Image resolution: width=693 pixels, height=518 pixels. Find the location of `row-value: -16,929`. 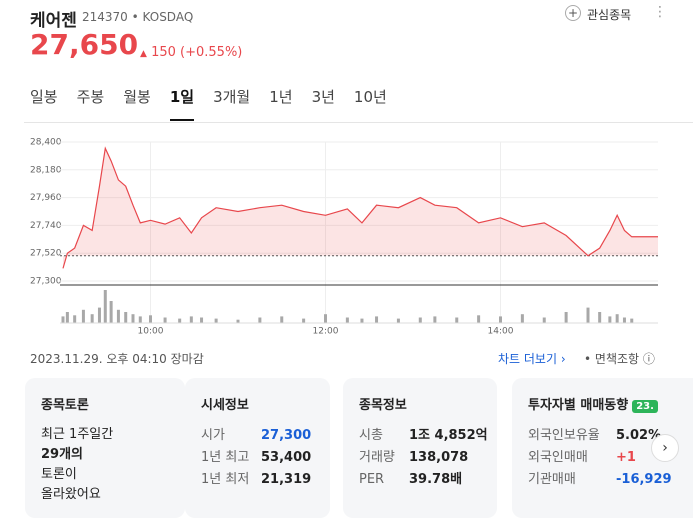

row-value: -16,929 is located at coordinates (644, 479).